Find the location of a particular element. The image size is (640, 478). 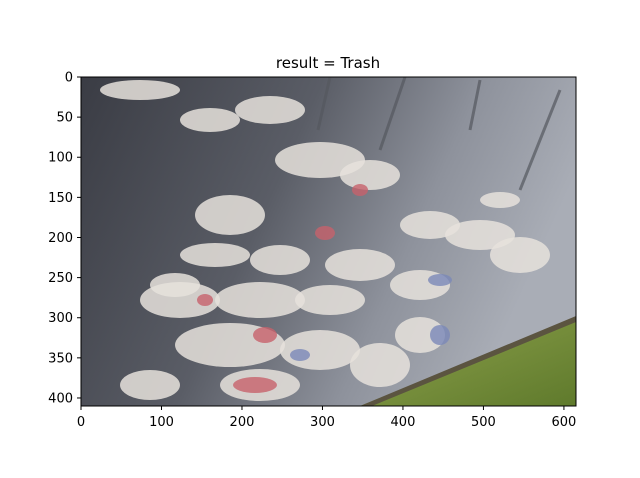

y-tick-label: 400 is located at coordinates (60, 398).